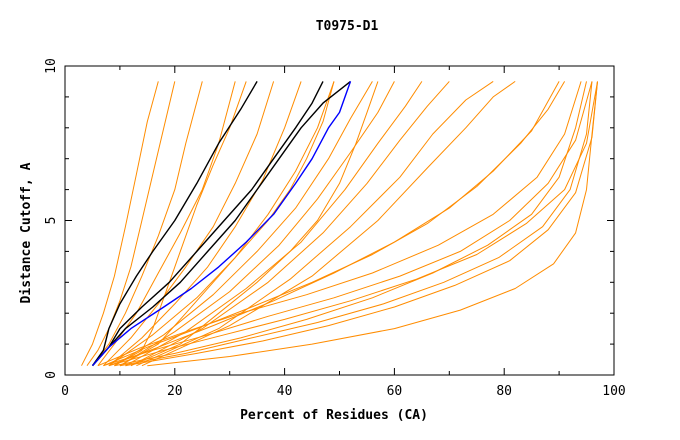 The image size is (680, 440). Describe the element at coordinates (613, 391) in the screenshot. I see `x-tick-label: 100` at that location.